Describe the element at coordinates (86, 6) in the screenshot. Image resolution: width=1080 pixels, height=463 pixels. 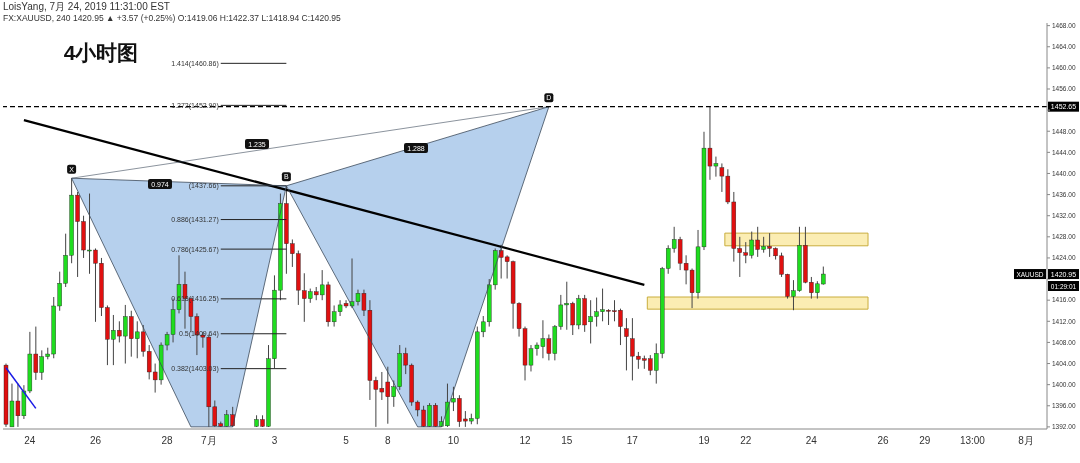
I see `text: LoisYang, 7月 24, 2019 11:31:00 EST` at that location.